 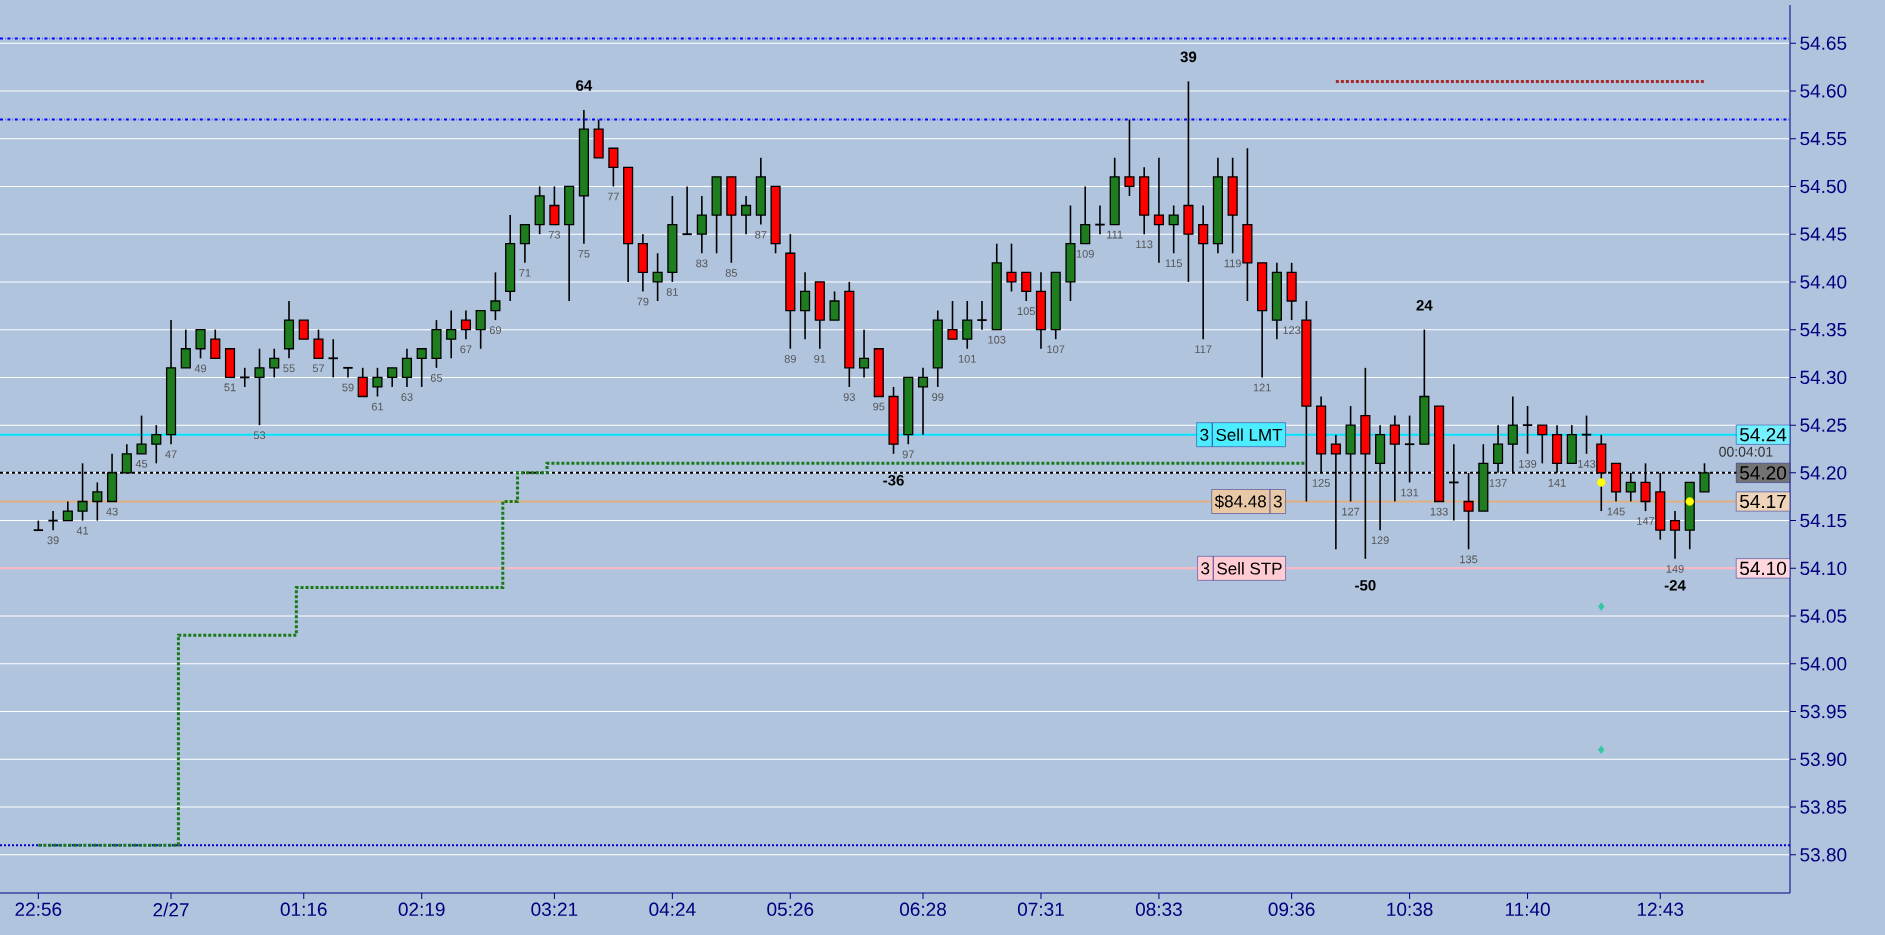 I want to click on y-tick-label: 54.00, so click(x=1823, y=664).